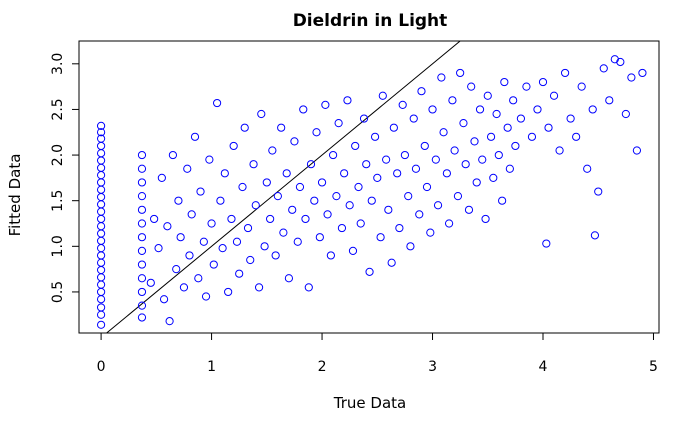 Image resolution: width=700 pixels, height=432 pixels. What do you see at coordinates (15, 195) in the screenshot?
I see `y-axis-title: Fitted Data` at bounding box center [15, 195].